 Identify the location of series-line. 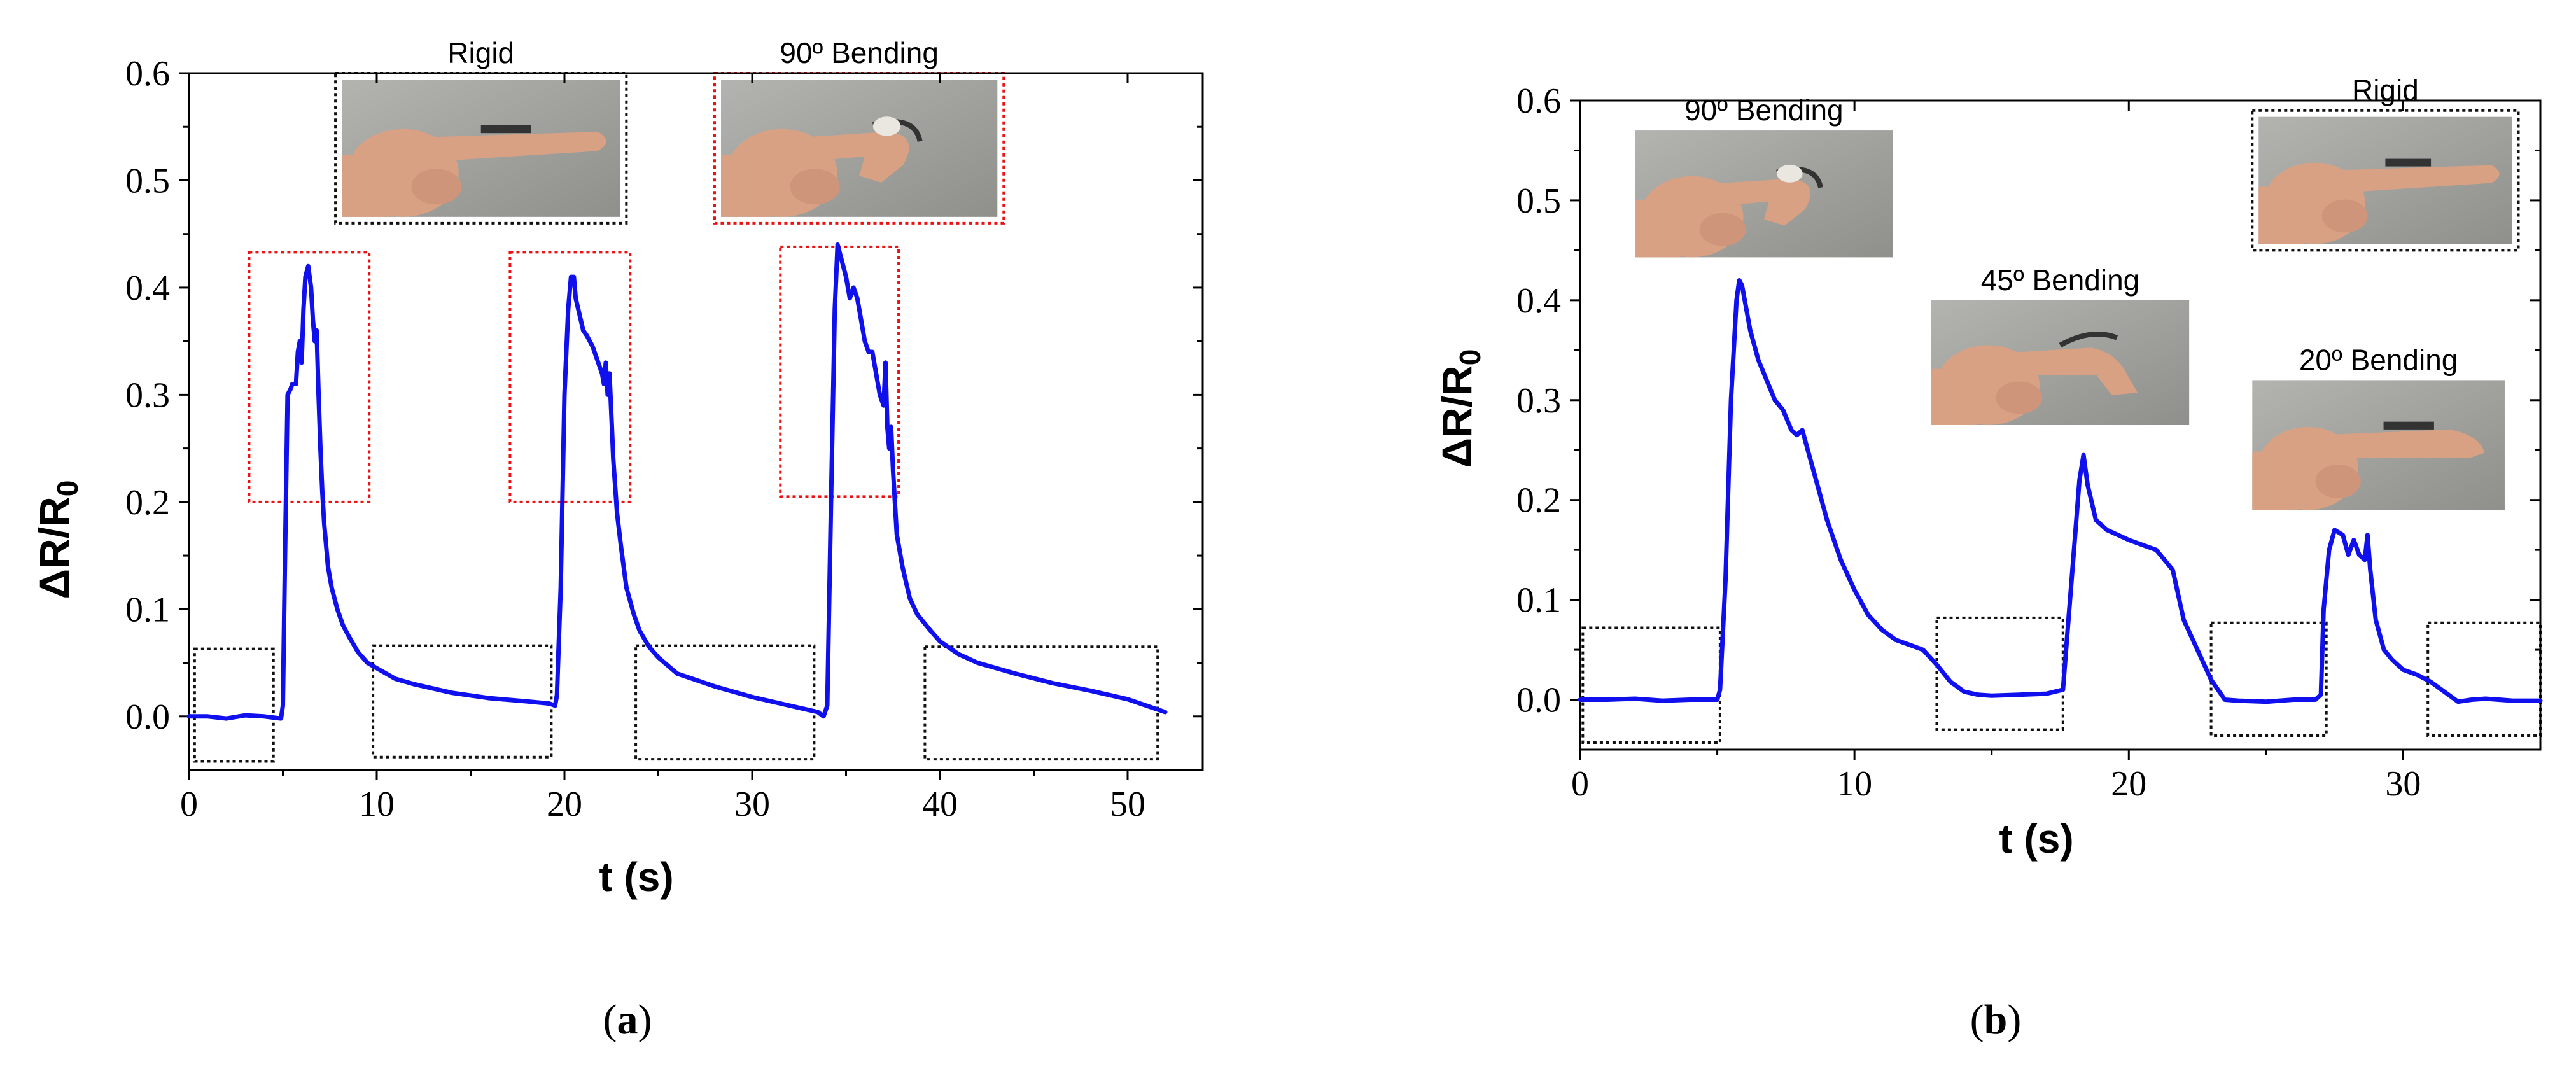
(2060, 491).